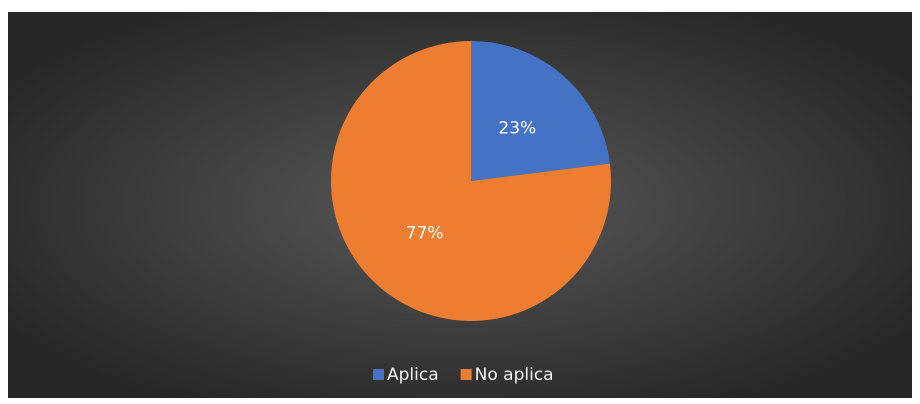  Describe the element at coordinates (425, 234) in the screenshot. I see `data-label: 77%` at that location.